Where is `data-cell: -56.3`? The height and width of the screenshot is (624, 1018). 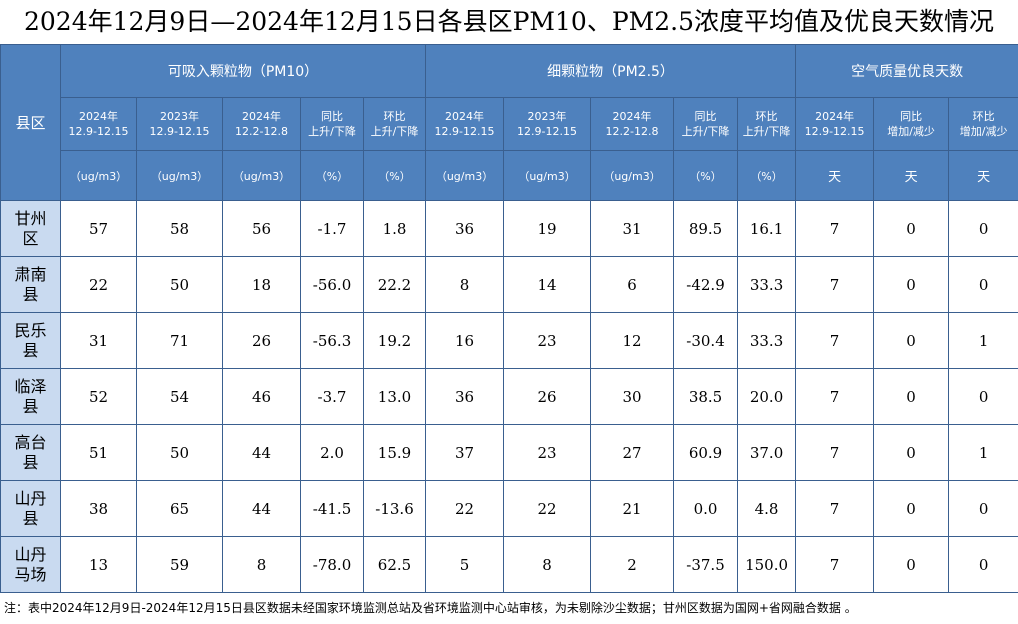
data-cell: -56.3 is located at coordinates (332, 340).